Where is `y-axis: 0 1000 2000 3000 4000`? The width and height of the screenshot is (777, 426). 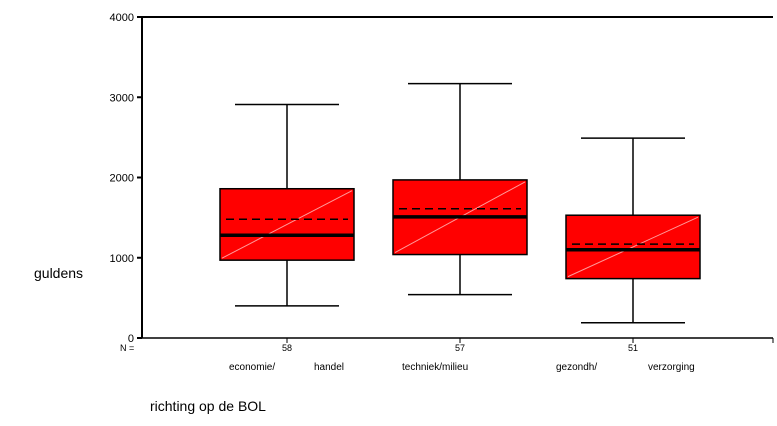 y-axis: 0 1000 2000 3000 4000 is located at coordinates (126, 178).